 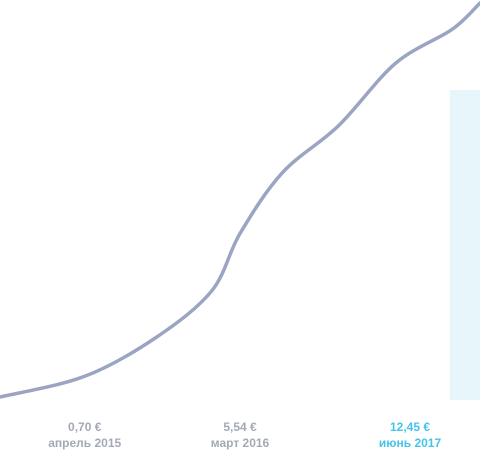 I want to click on point-value: 12,45 €, so click(x=410, y=427).